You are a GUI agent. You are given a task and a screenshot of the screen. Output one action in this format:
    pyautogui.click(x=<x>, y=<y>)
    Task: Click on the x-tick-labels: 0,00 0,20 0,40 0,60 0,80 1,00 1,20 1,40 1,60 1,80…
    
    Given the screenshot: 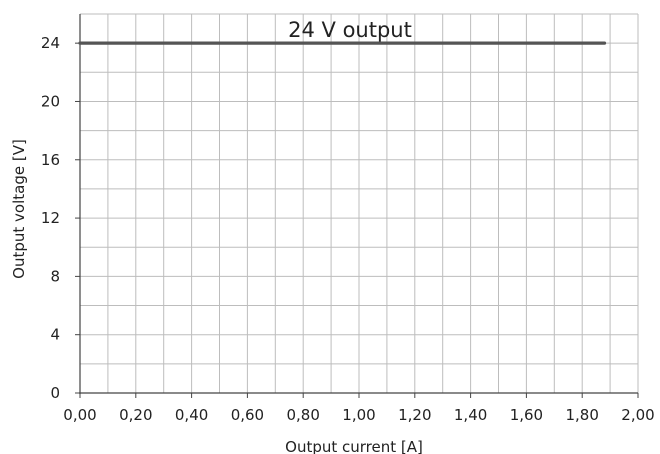 What is the action you would take?
    pyautogui.click(x=358, y=415)
    